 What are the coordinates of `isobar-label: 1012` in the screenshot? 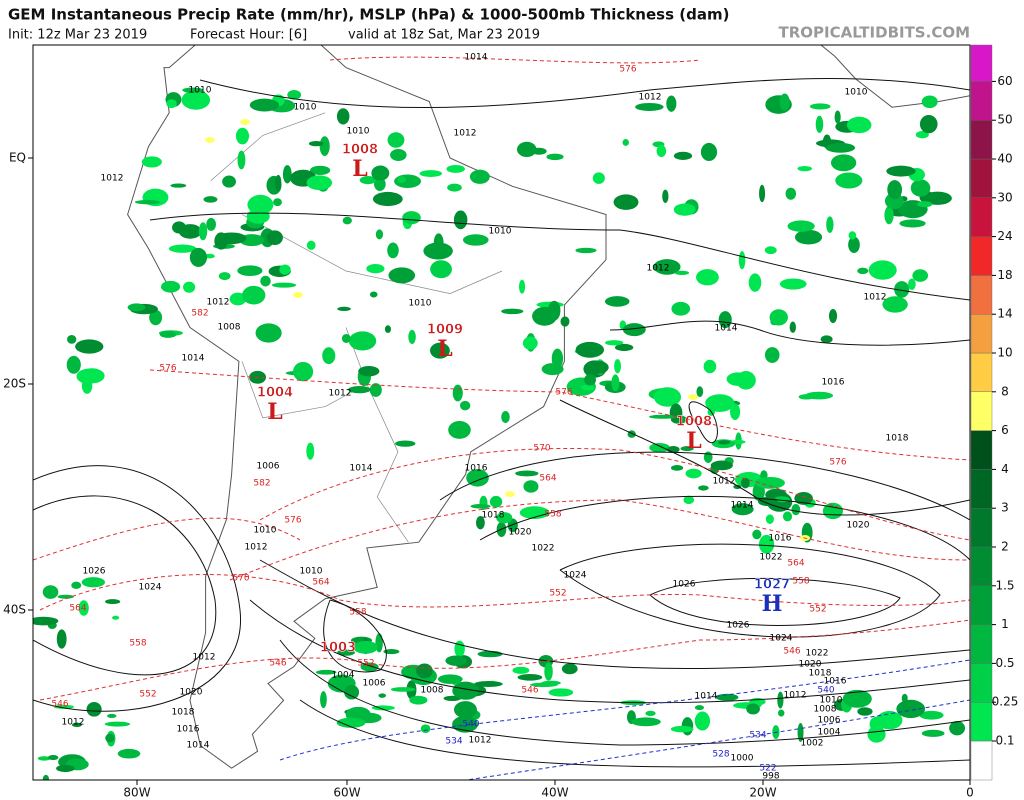 It's located at (724, 482).